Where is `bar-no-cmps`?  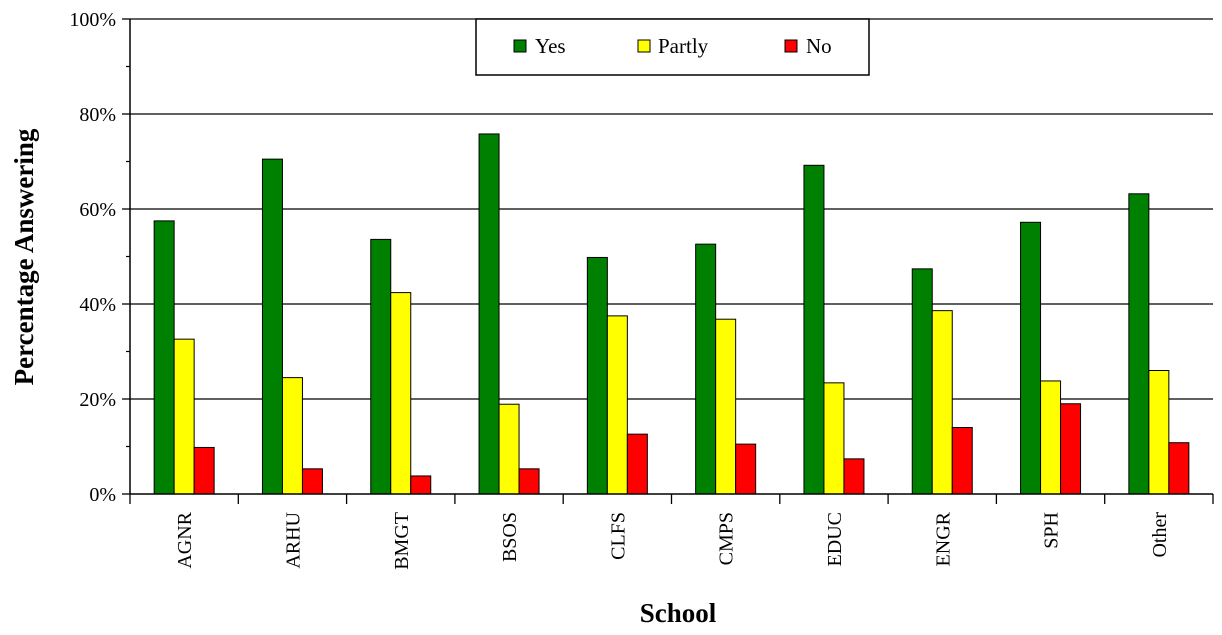 bar-no-cmps is located at coordinates (746, 469).